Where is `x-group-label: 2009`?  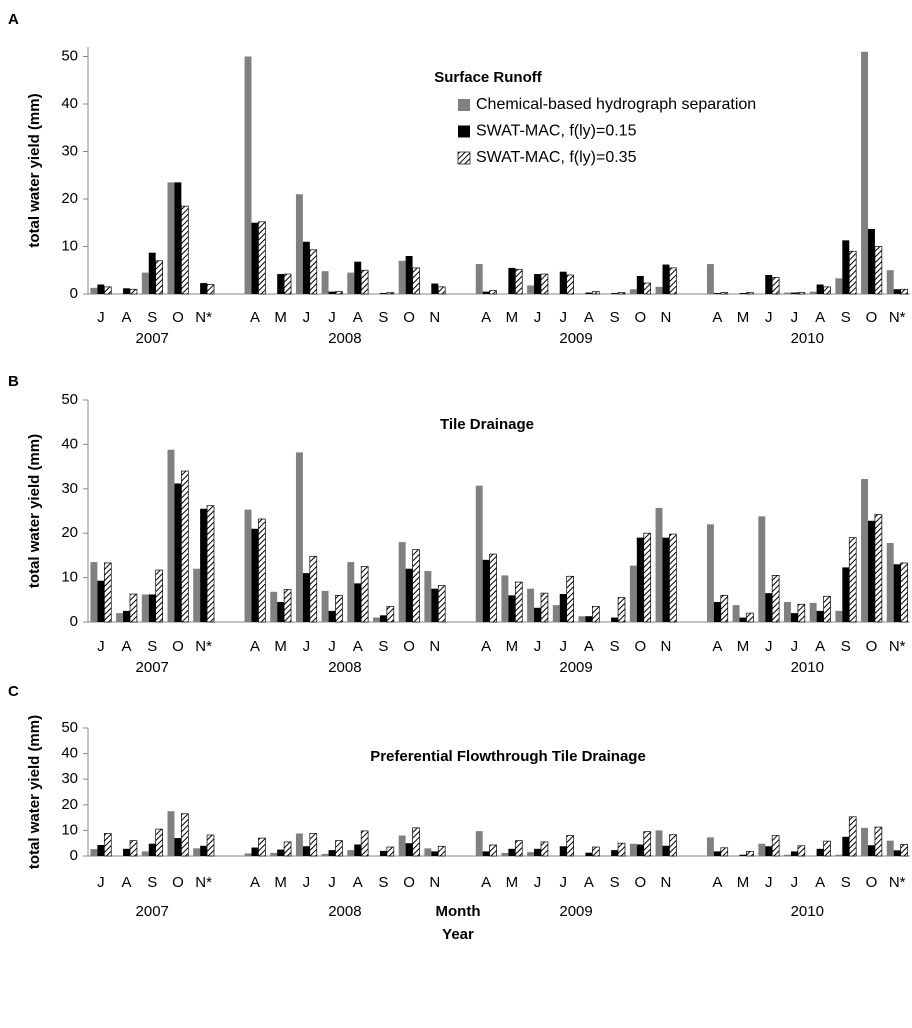
x-group-label: 2009 is located at coordinates (575, 911).